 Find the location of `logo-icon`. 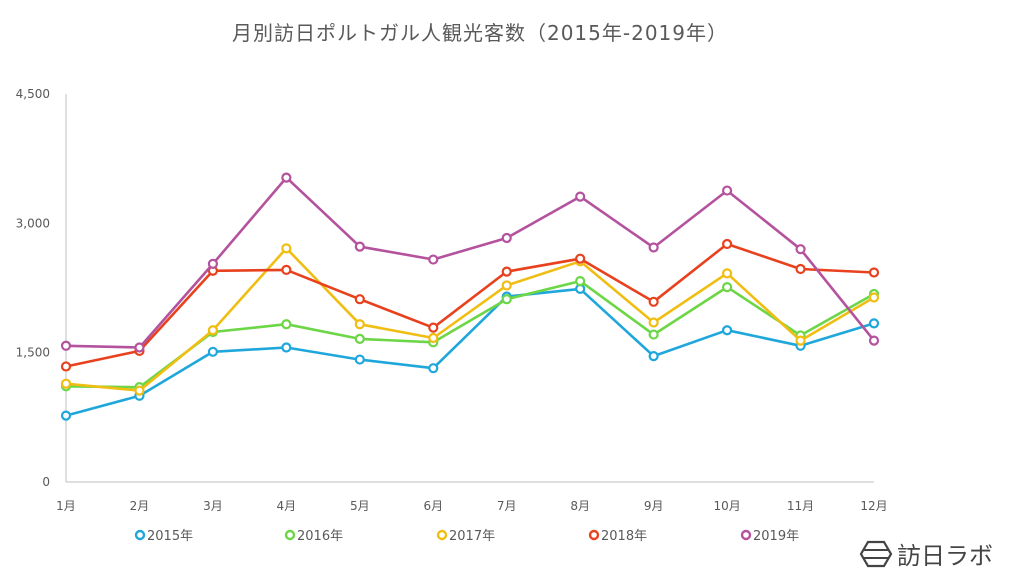

logo-icon is located at coordinates (876, 554).